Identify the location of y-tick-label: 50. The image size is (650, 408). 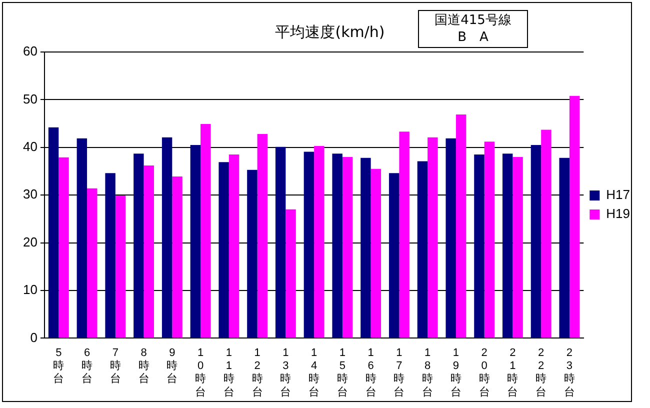
(30, 98).